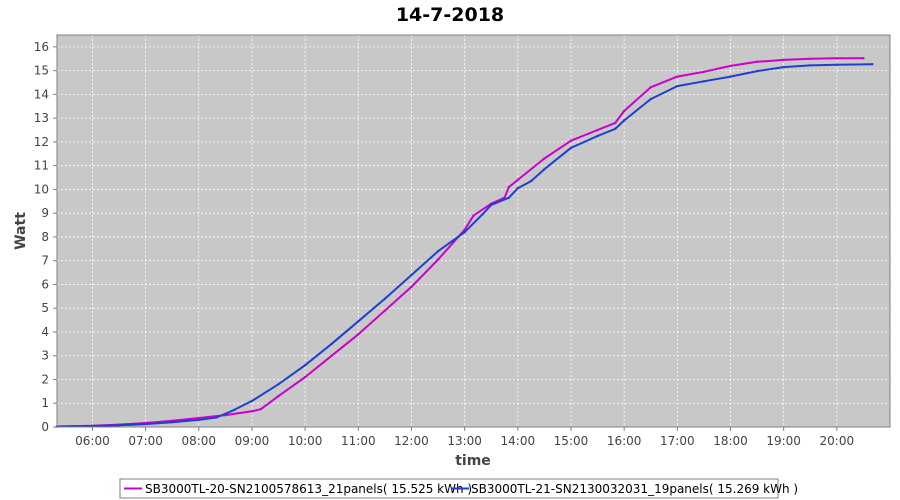 The width and height of the screenshot is (900, 500). What do you see at coordinates (45, 356) in the screenshot?
I see `y-tick-label: 3` at bounding box center [45, 356].